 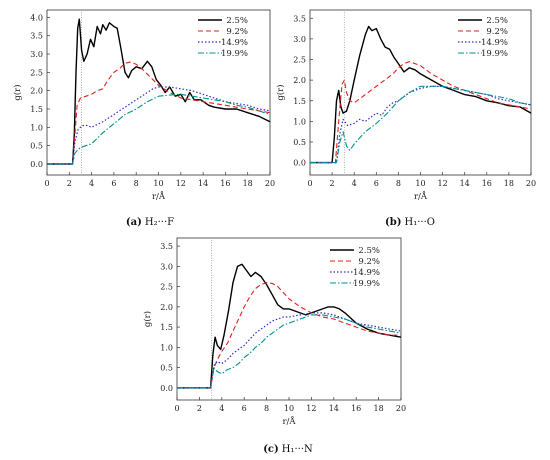 I want to click on caption-tag: (b), so click(x=393, y=222).